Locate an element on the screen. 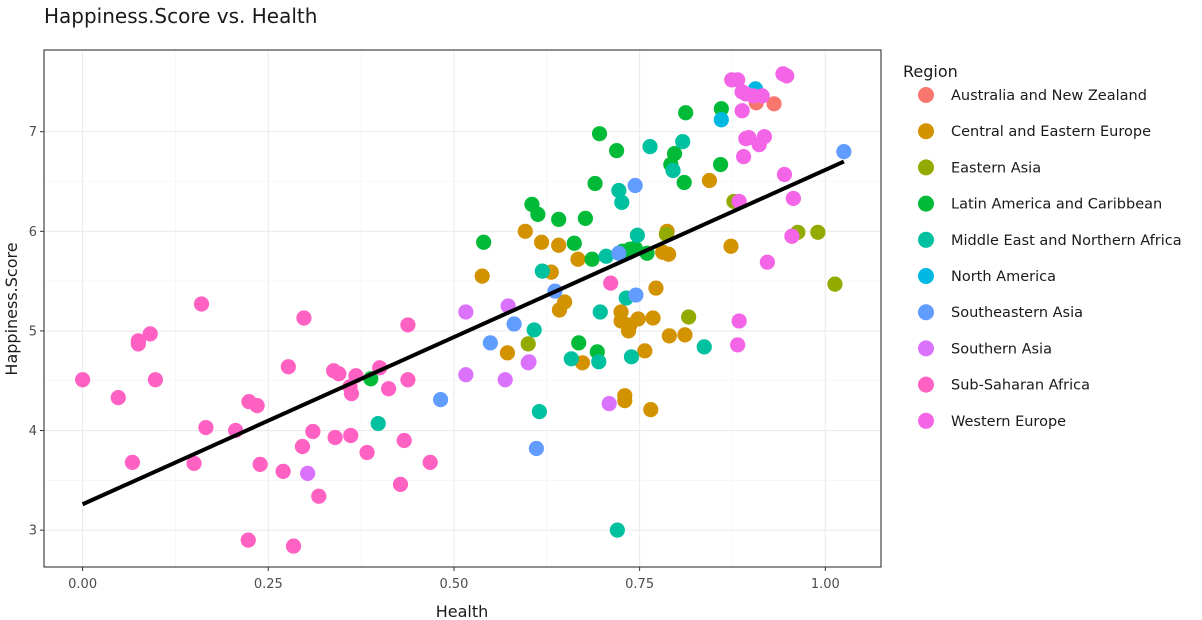 Image resolution: width=1202 pixels, height=620 pixels. x-tick-label: 0.50 is located at coordinates (453, 584).